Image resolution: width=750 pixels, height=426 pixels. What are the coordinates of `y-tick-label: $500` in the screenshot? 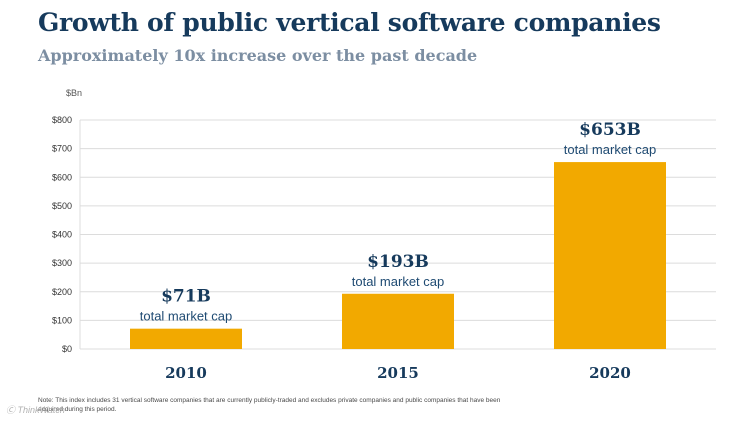 It's located at (62, 206).